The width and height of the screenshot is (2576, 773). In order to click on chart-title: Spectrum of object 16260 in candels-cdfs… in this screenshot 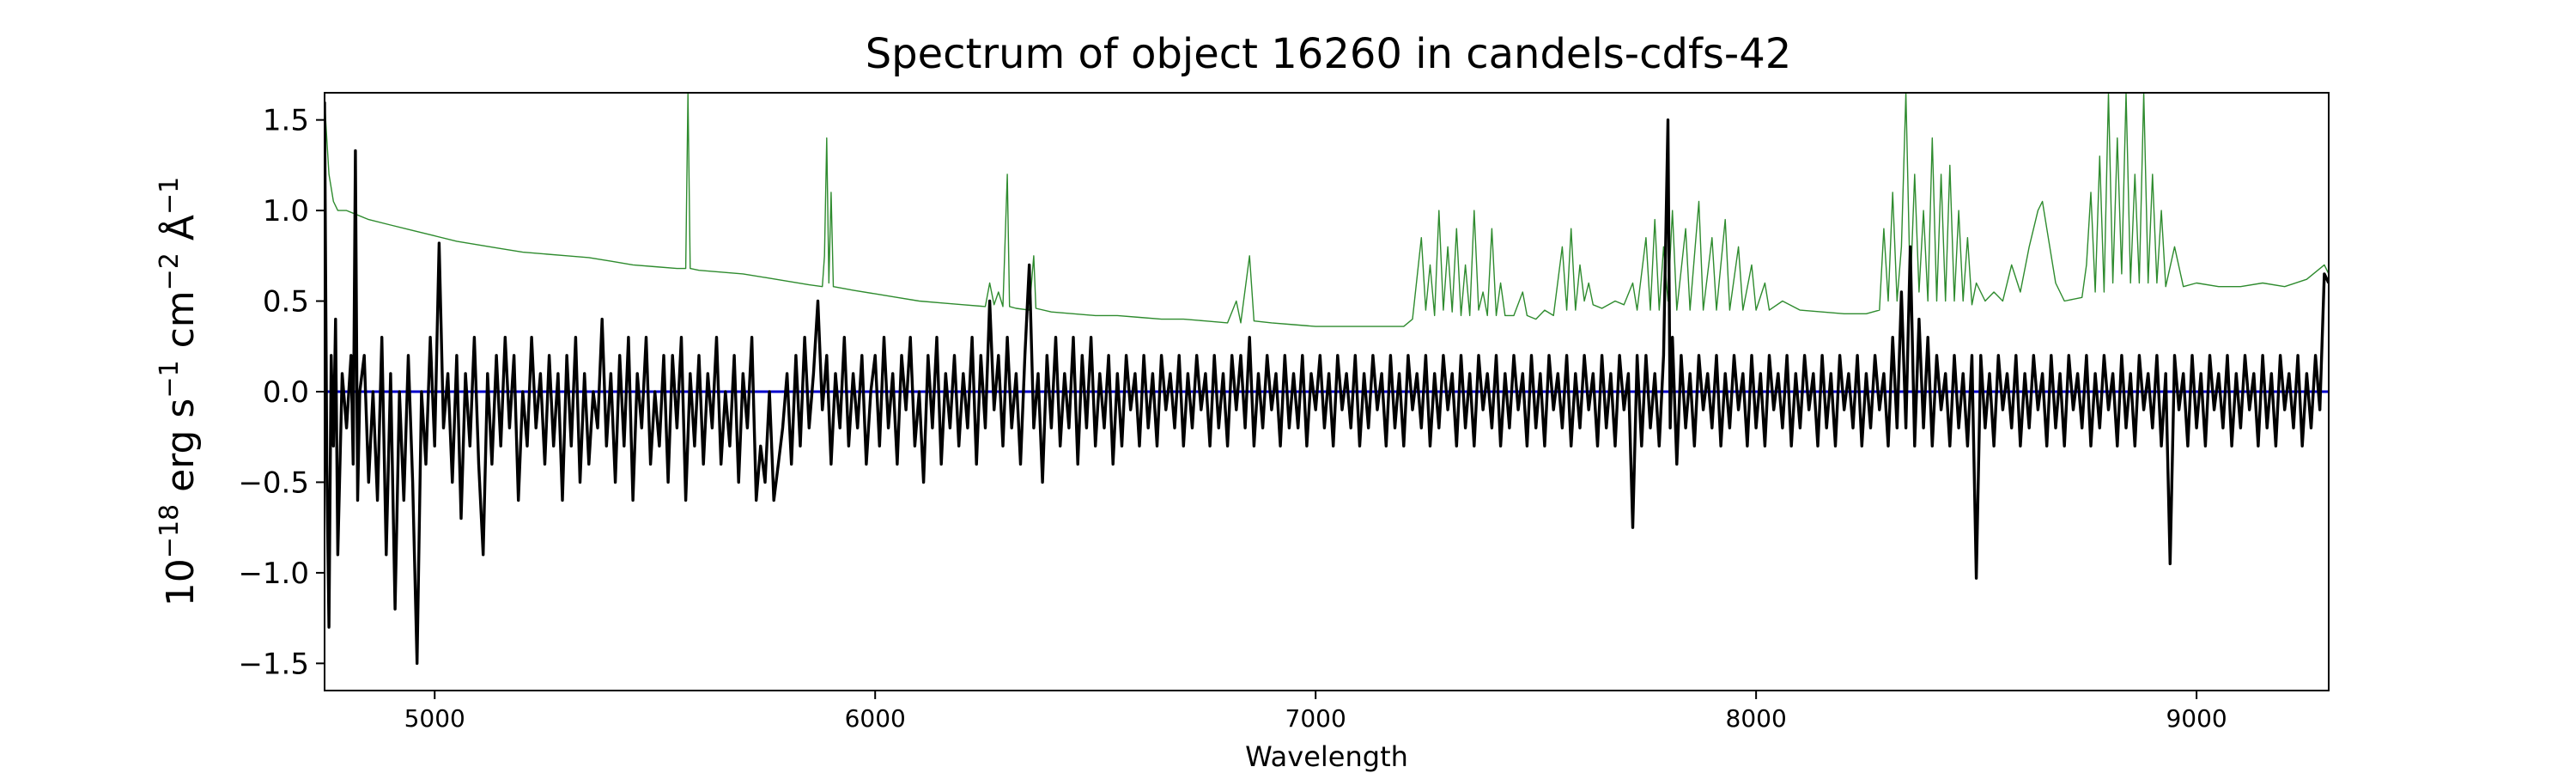, I will do `click(1329, 54)`.